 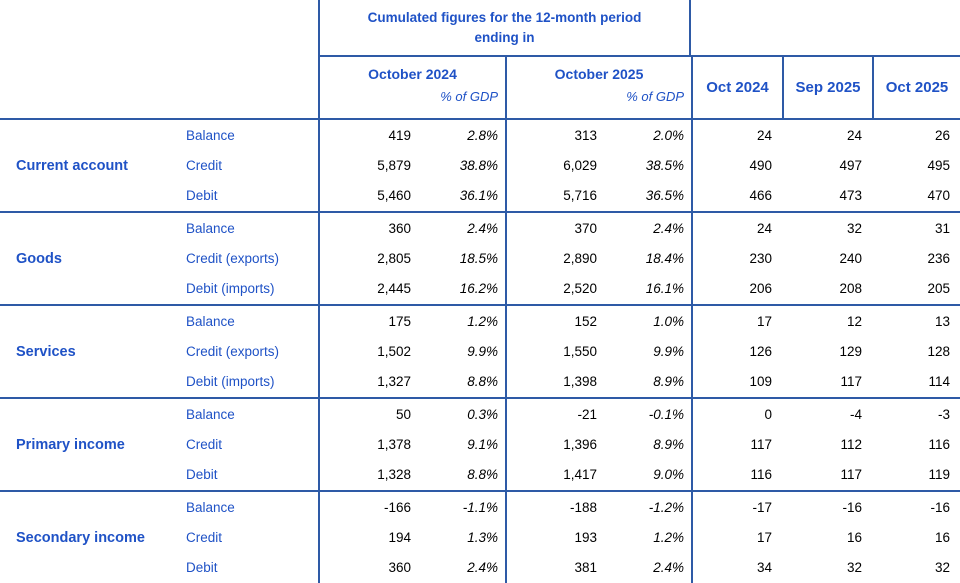 What do you see at coordinates (553, 288) in the screenshot?
I see `cell-cum-2025-value: 2,520` at bounding box center [553, 288].